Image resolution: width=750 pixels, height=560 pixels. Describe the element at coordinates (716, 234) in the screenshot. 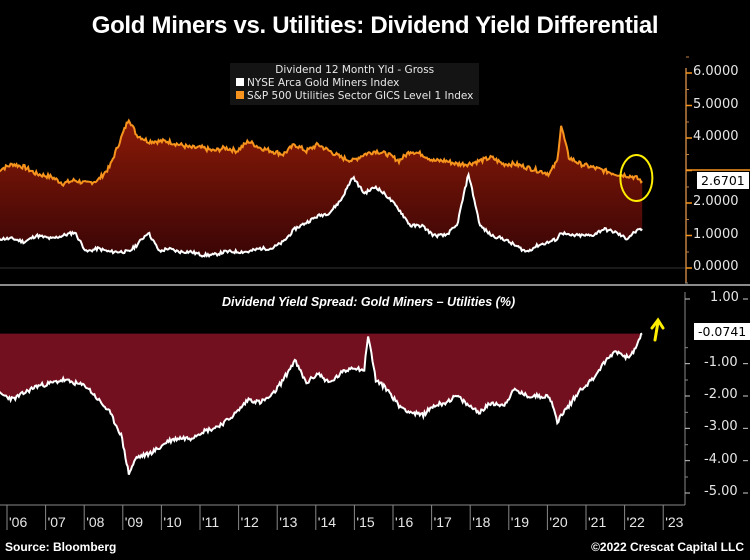

I see `top-y-tick-label: 1.0000` at that location.